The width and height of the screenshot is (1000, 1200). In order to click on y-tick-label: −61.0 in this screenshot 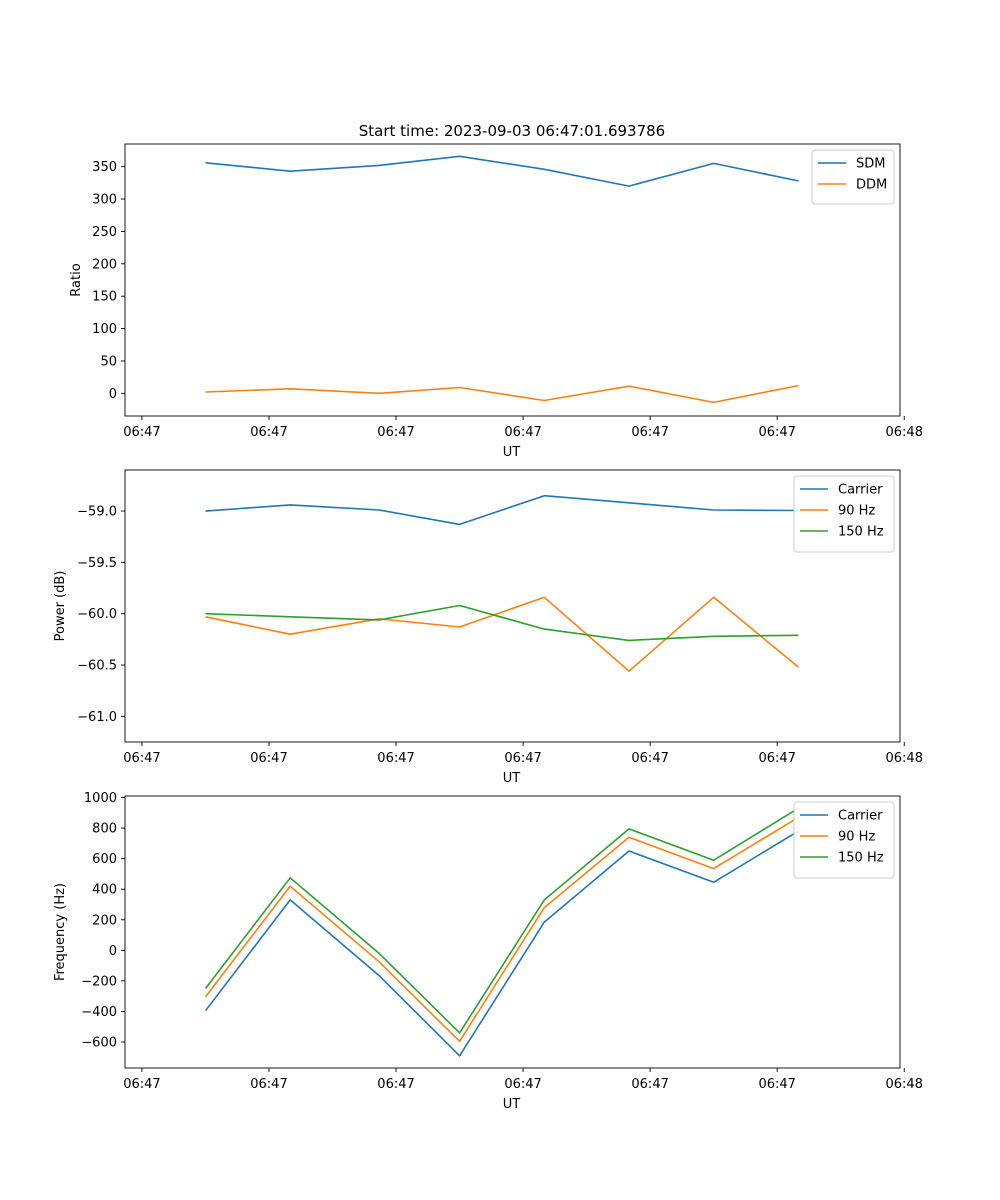, I will do `click(97, 717)`.